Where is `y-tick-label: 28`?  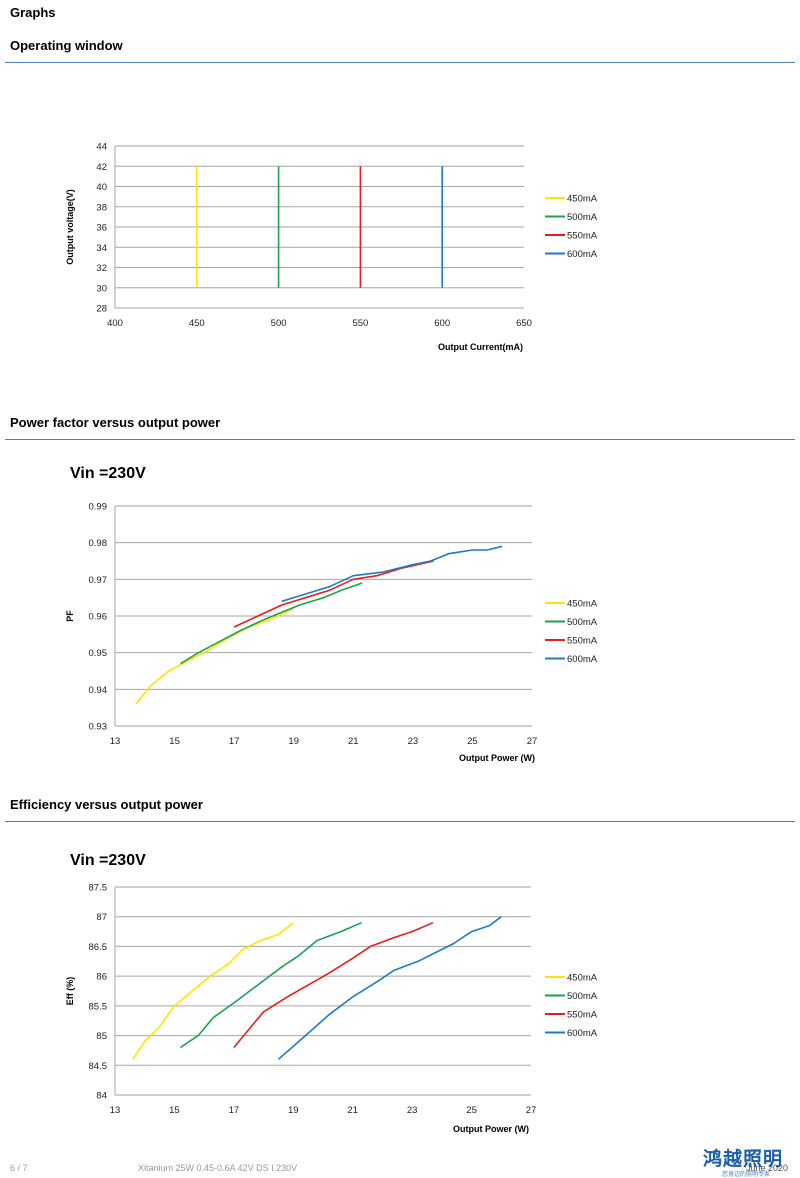
y-tick-label: 28 is located at coordinates (101, 309).